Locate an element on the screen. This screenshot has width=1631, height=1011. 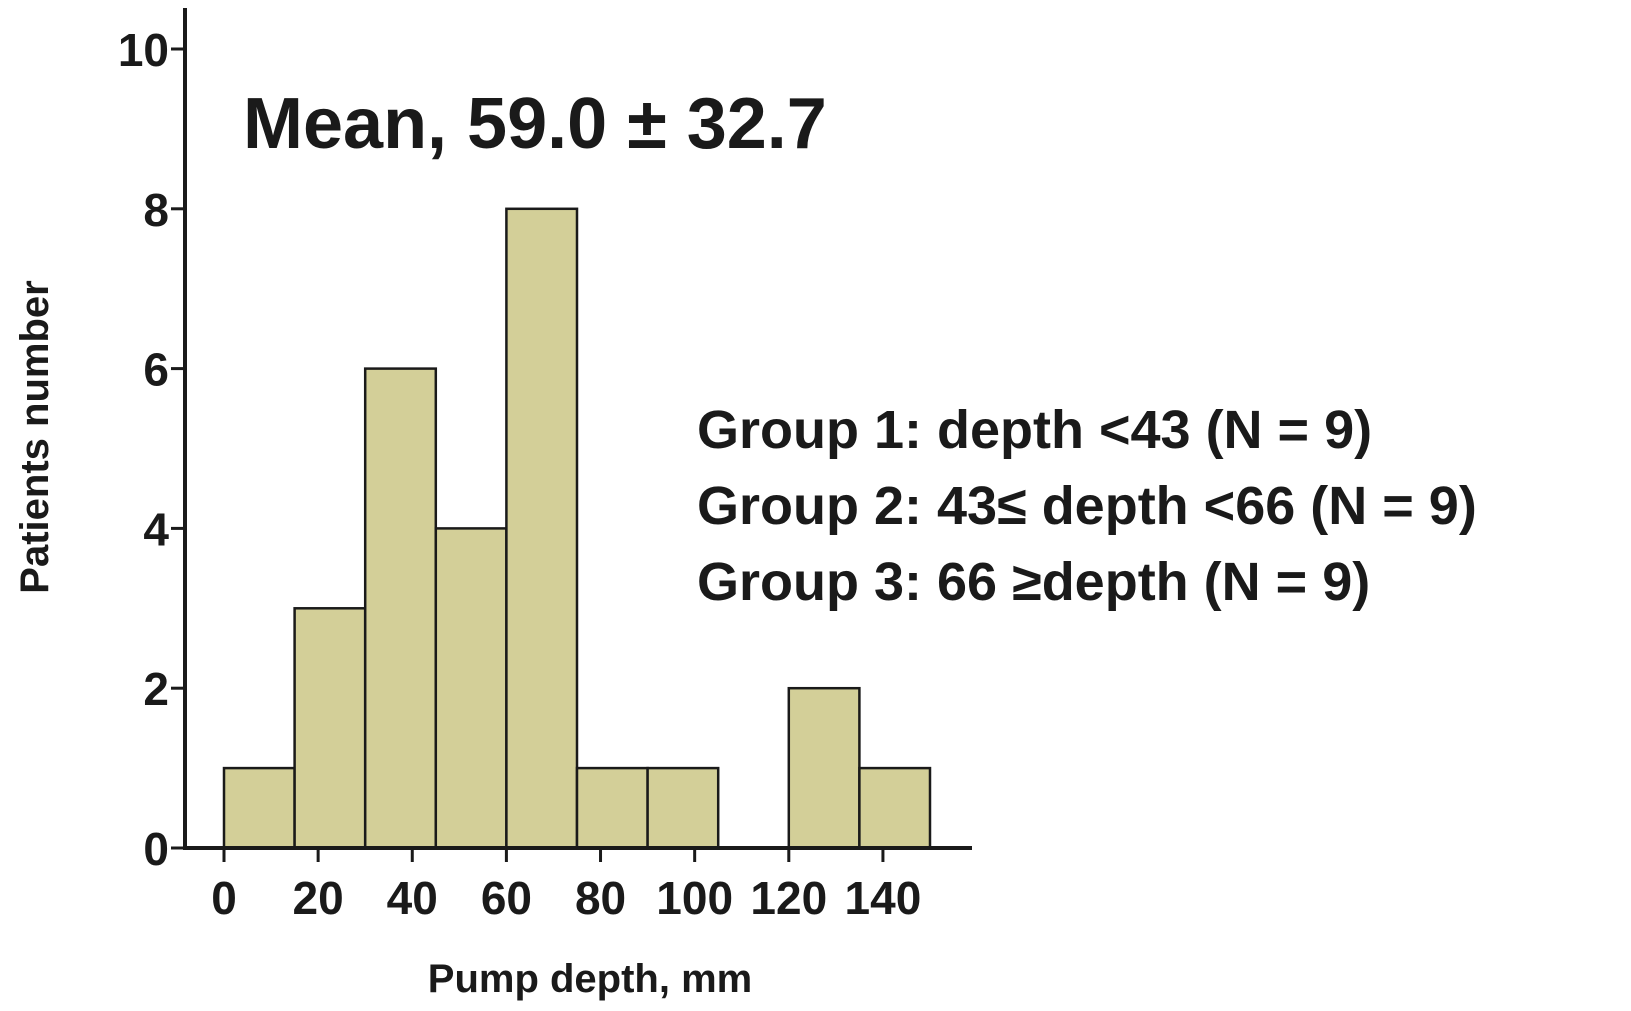
x-tick-label: 40 is located at coordinates (412, 898).